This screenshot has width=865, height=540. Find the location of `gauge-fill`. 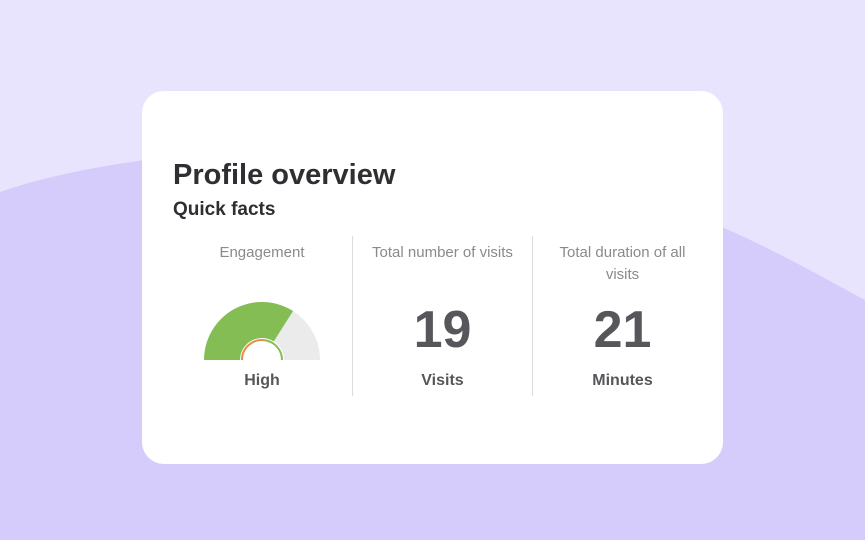

gauge-fill is located at coordinates (249, 331).